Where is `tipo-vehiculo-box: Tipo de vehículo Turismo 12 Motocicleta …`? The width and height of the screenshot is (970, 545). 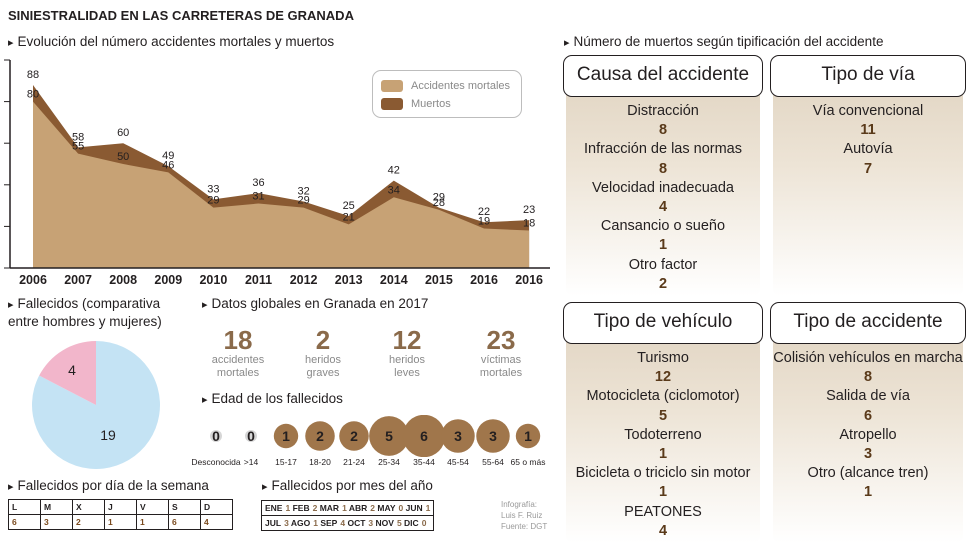
tipo-vehiculo-box: Tipo de vehículo Turismo 12 Motocicleta … is located at coordinates (663, 422).